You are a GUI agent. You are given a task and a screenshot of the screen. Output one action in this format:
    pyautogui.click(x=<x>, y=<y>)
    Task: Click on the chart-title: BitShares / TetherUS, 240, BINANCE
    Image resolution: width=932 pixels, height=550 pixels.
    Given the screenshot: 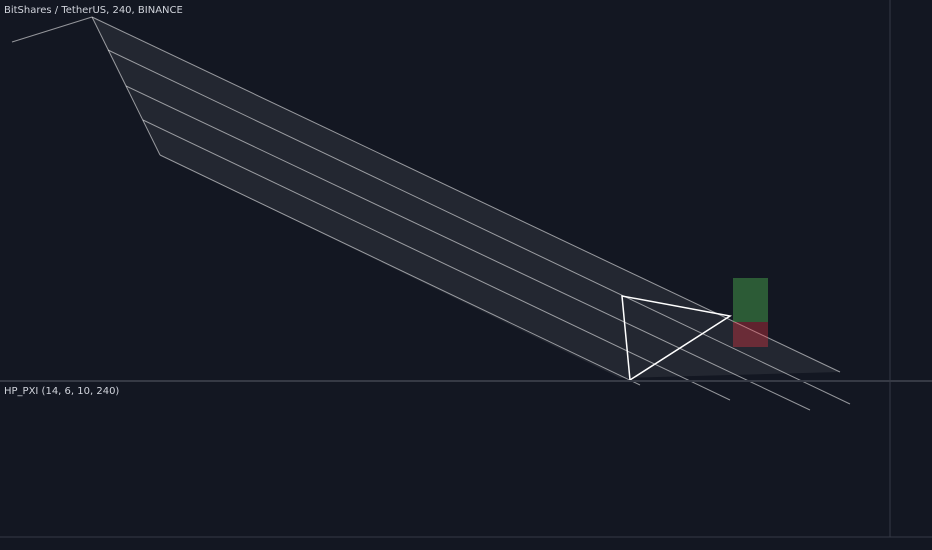 What is the action you would take?
    pyautogui.click(x=93, y=10)
    